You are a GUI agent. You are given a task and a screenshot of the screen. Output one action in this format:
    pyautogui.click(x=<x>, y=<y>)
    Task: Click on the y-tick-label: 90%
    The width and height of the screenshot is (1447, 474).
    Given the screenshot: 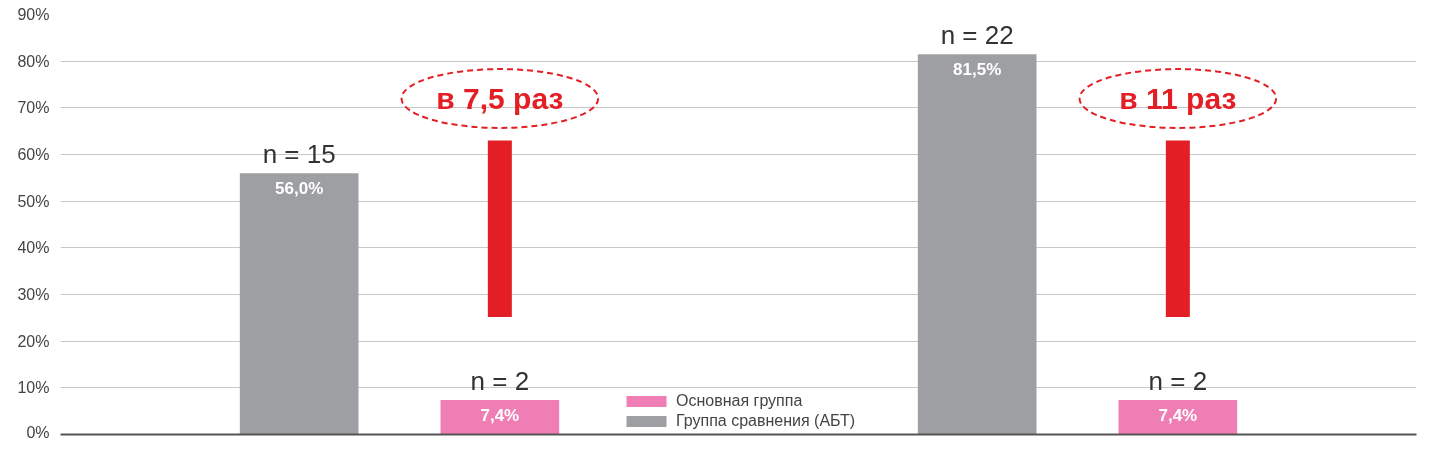 What is the action you would take?
    pyautogui.click(x=33, y=14)
    